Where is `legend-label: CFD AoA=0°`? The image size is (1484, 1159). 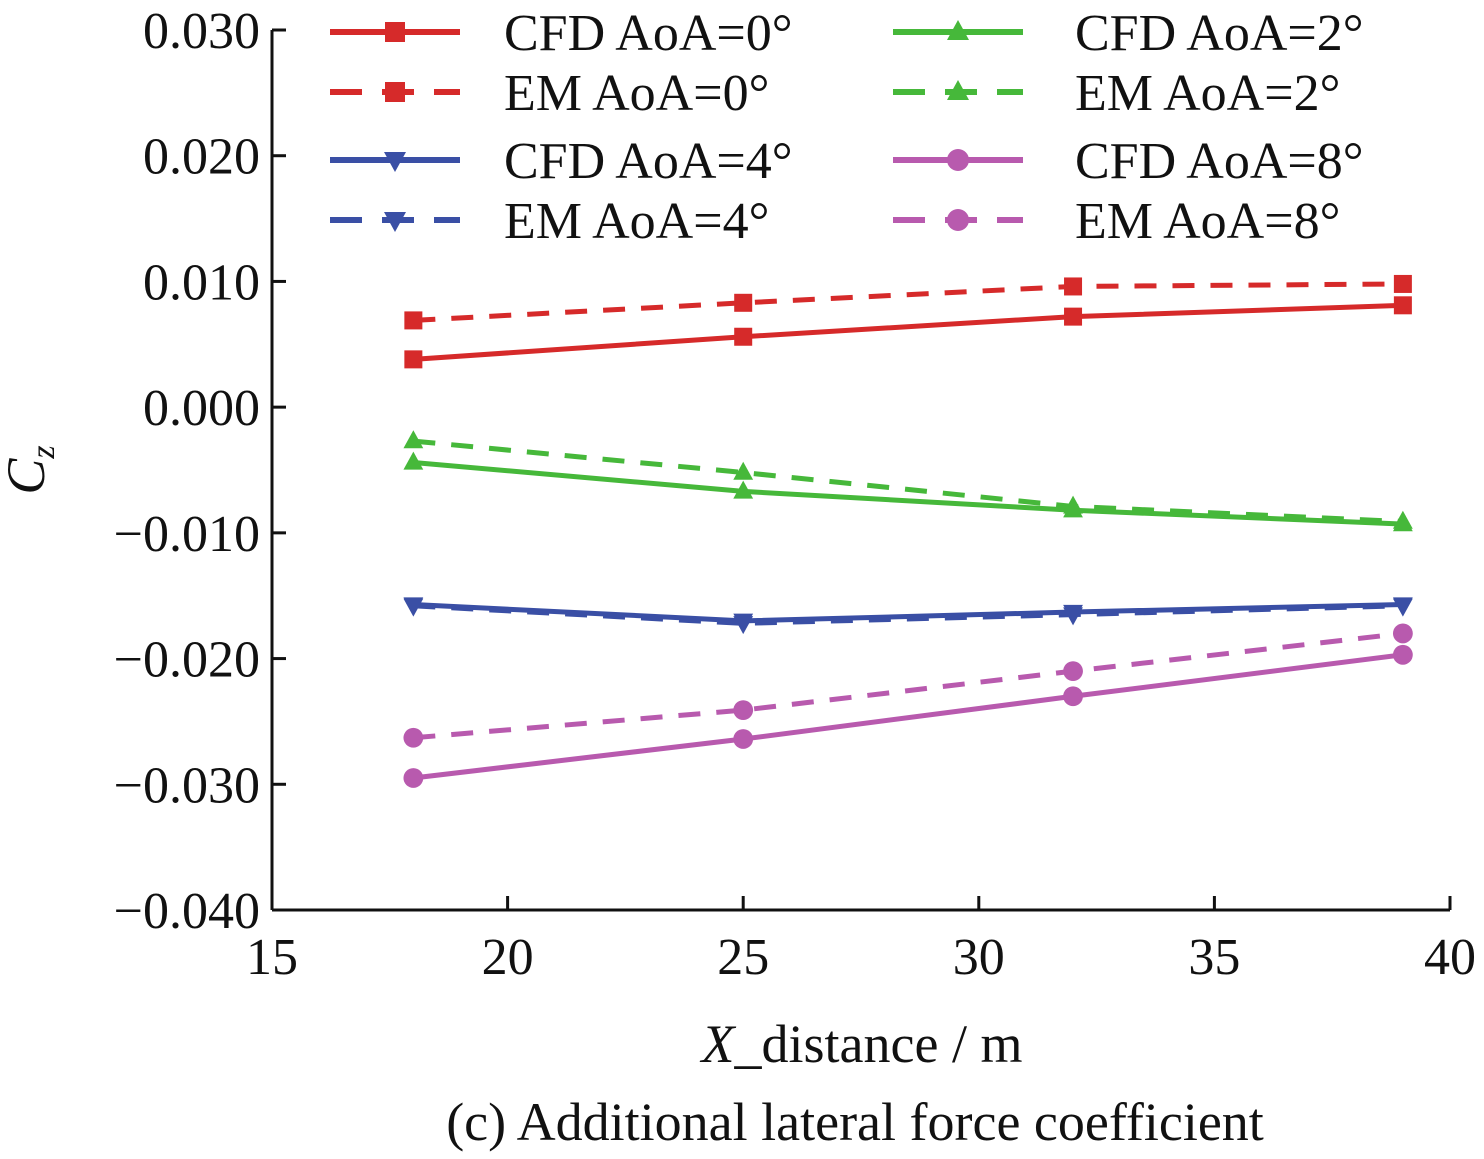
legend-label: CFD AoA=0° is located at coordinates (648, 33).